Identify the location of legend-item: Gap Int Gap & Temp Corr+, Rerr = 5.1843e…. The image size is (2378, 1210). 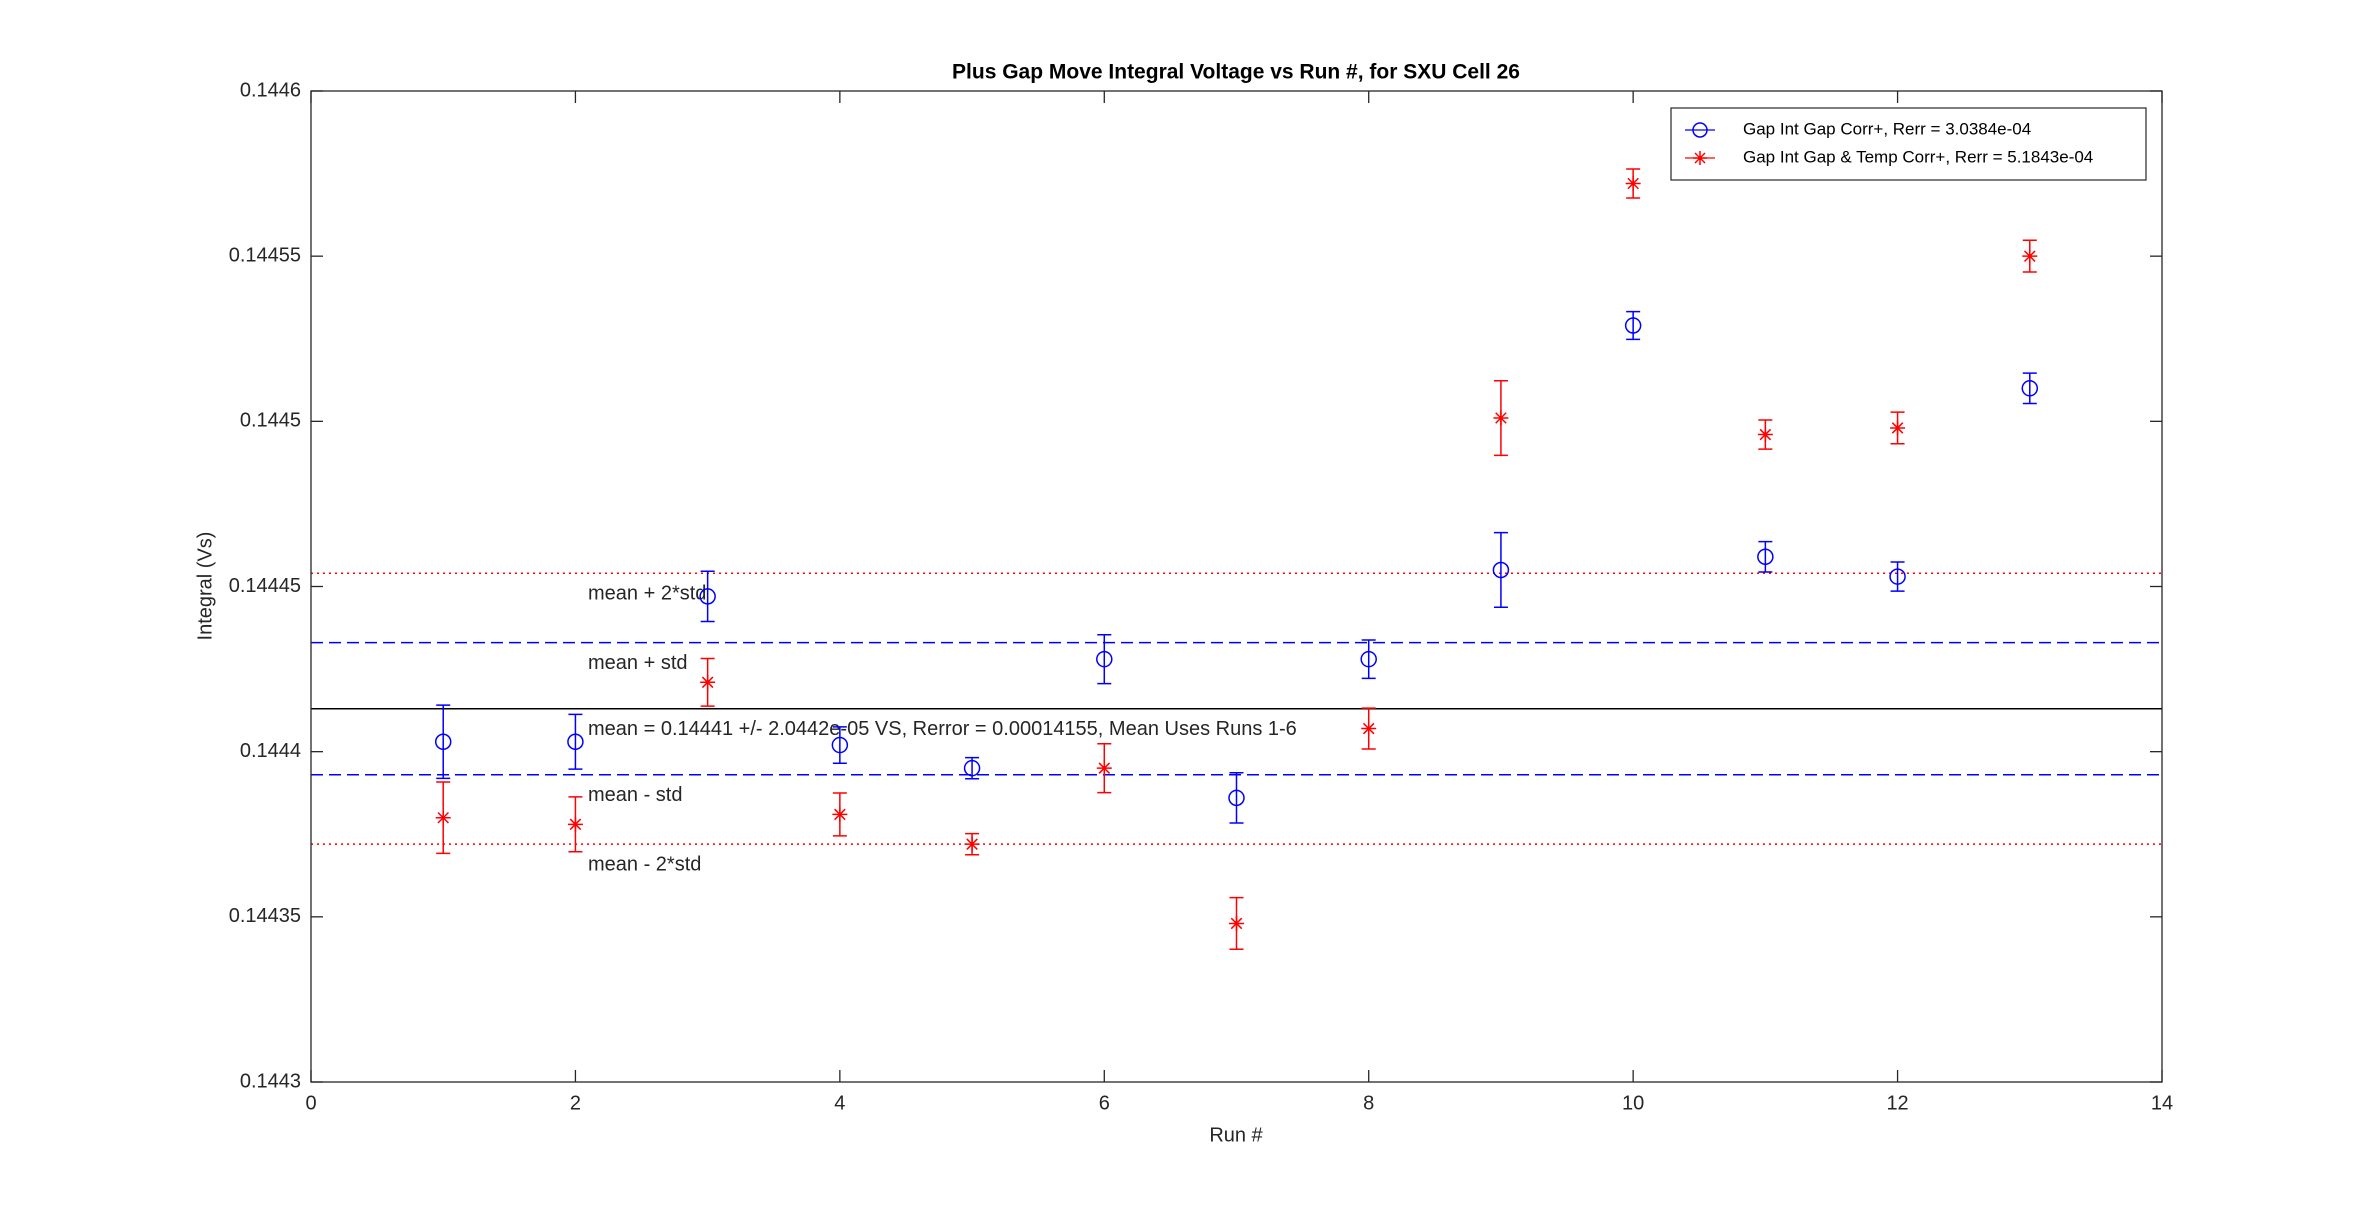
(1889, 156).